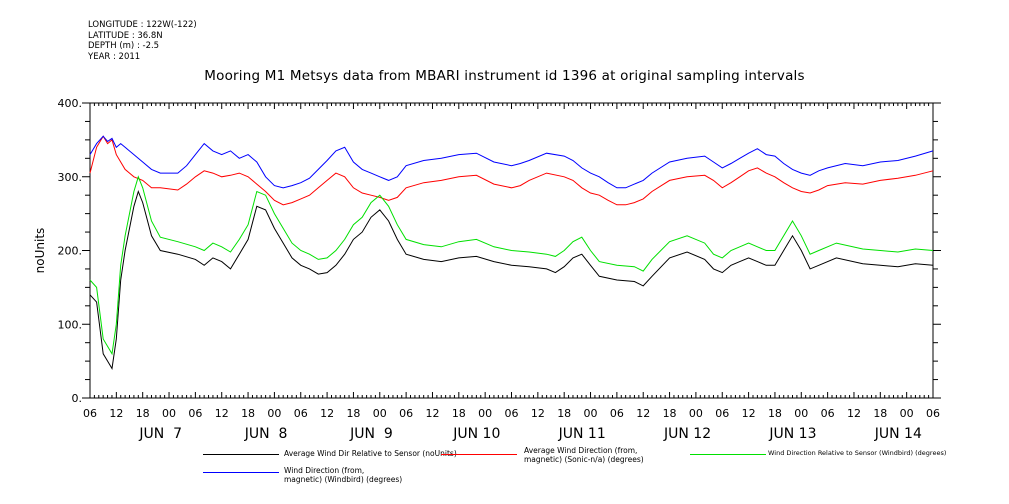 The width and height of the screenshot is (1009, 504). What do you see at coordinates (70, 251) in the screenshot?
I see `y-tick-label: 200.` at bounding box center [70, 251].